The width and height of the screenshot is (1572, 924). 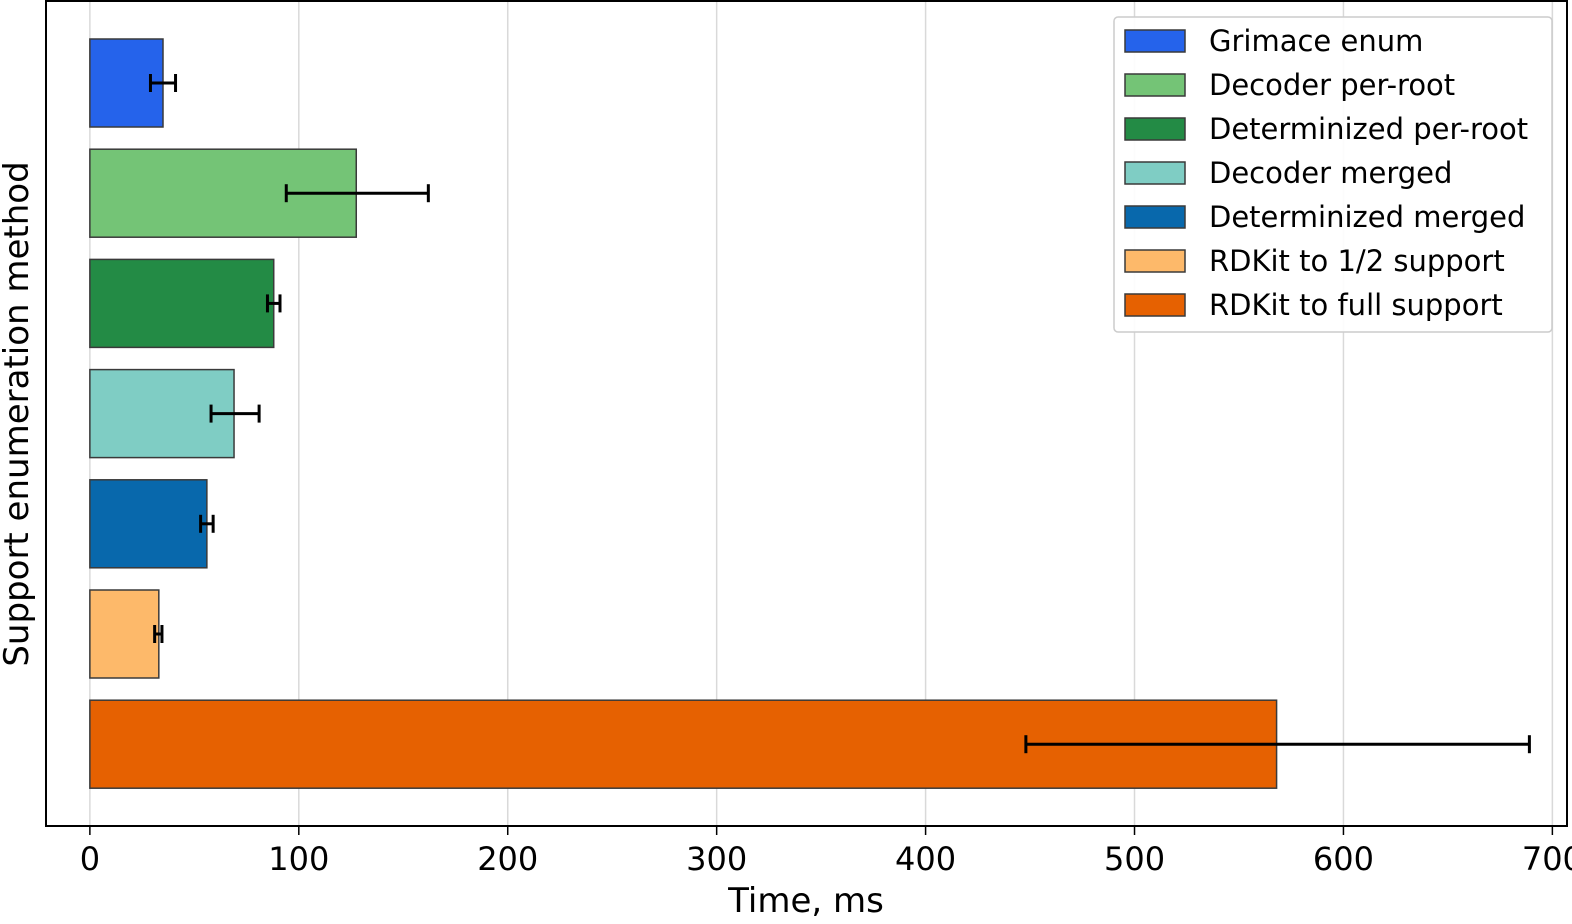 I want to click on legend-label: RDKit to full support, so click(x=1356, y=305).